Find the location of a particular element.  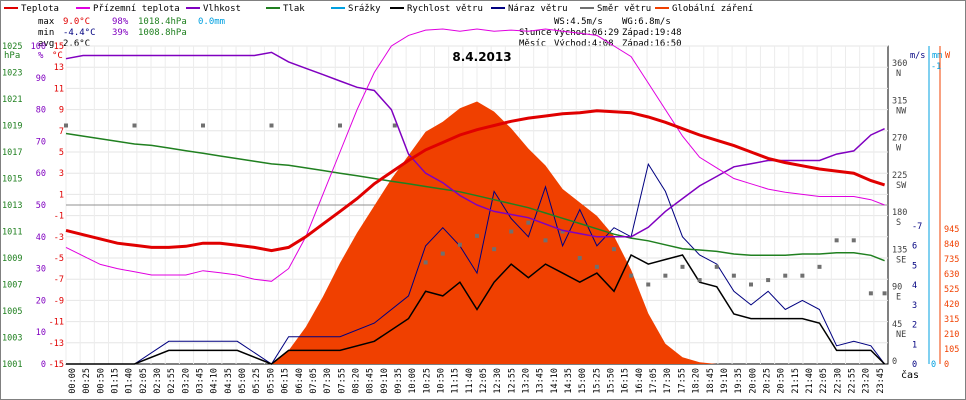

temp-axis-tick: -9 is located at coordinates (59, 301).